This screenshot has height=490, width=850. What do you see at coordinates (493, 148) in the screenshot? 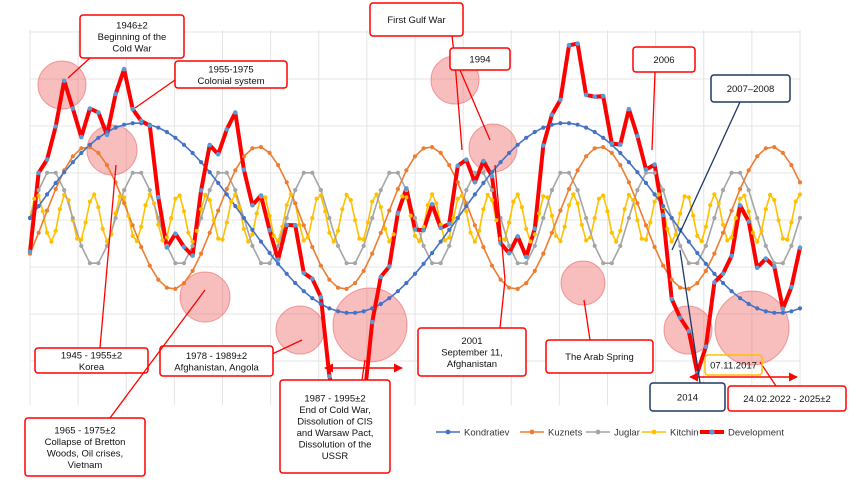
I see `event-highlight-circle` at bounding box center [493, 148].